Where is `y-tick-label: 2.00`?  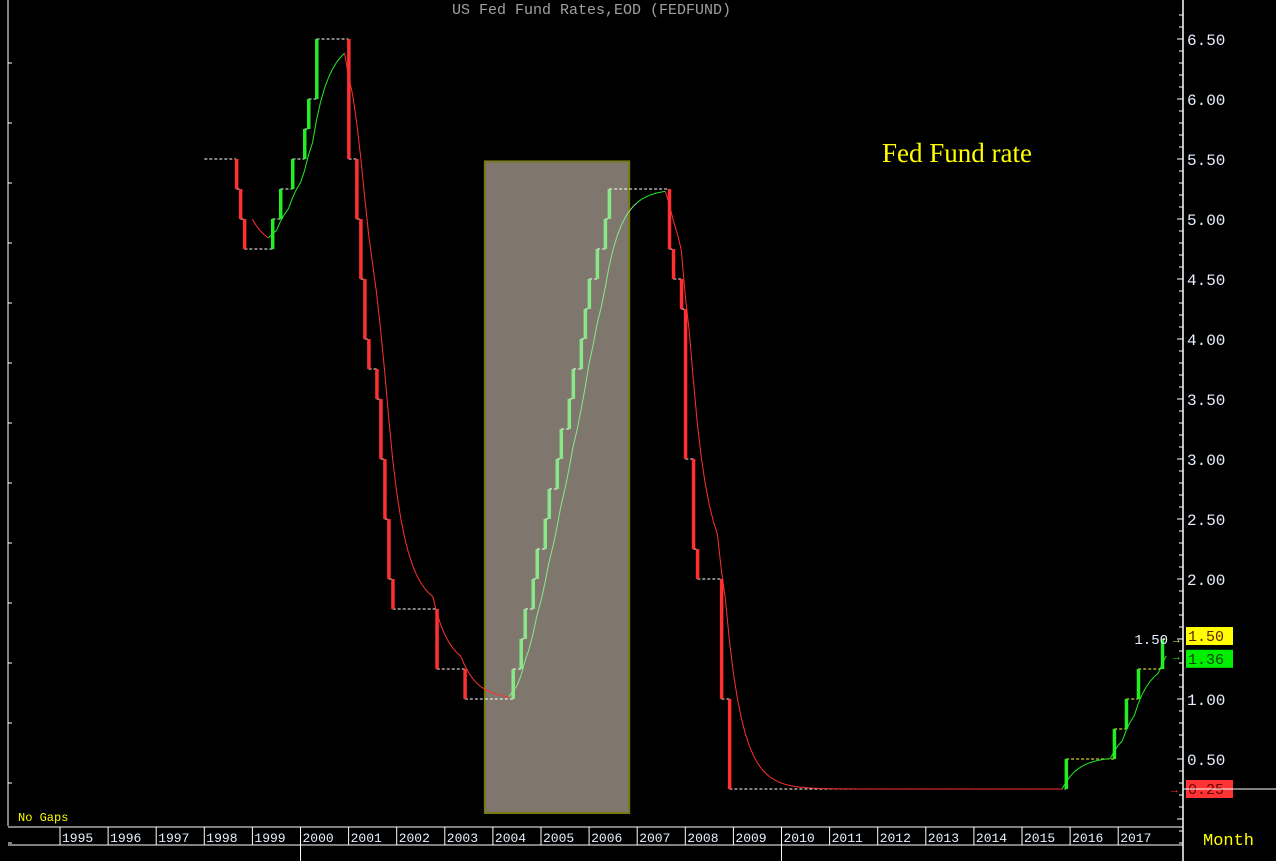 y-tick-label: 2.00 is located at coordinates (1206, 581).